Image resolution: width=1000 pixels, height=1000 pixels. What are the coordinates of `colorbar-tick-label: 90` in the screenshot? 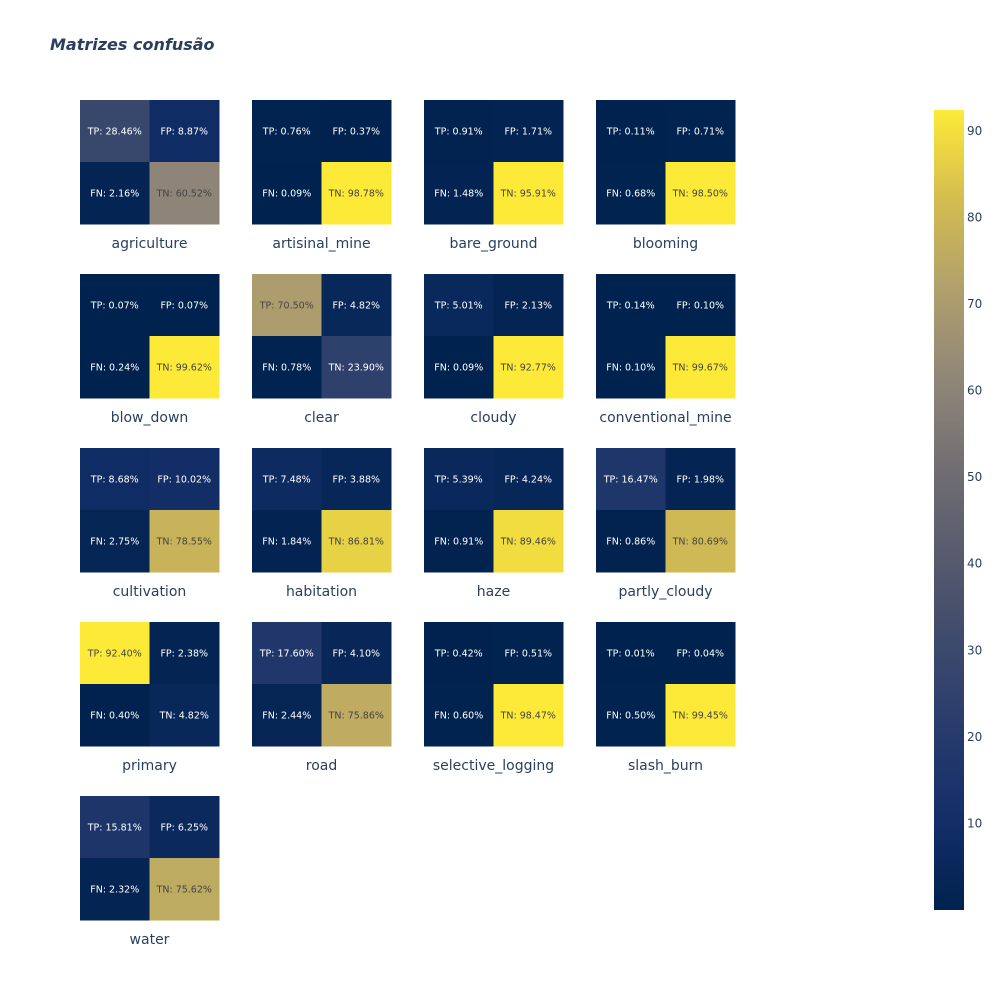 It's located at (974, 131).